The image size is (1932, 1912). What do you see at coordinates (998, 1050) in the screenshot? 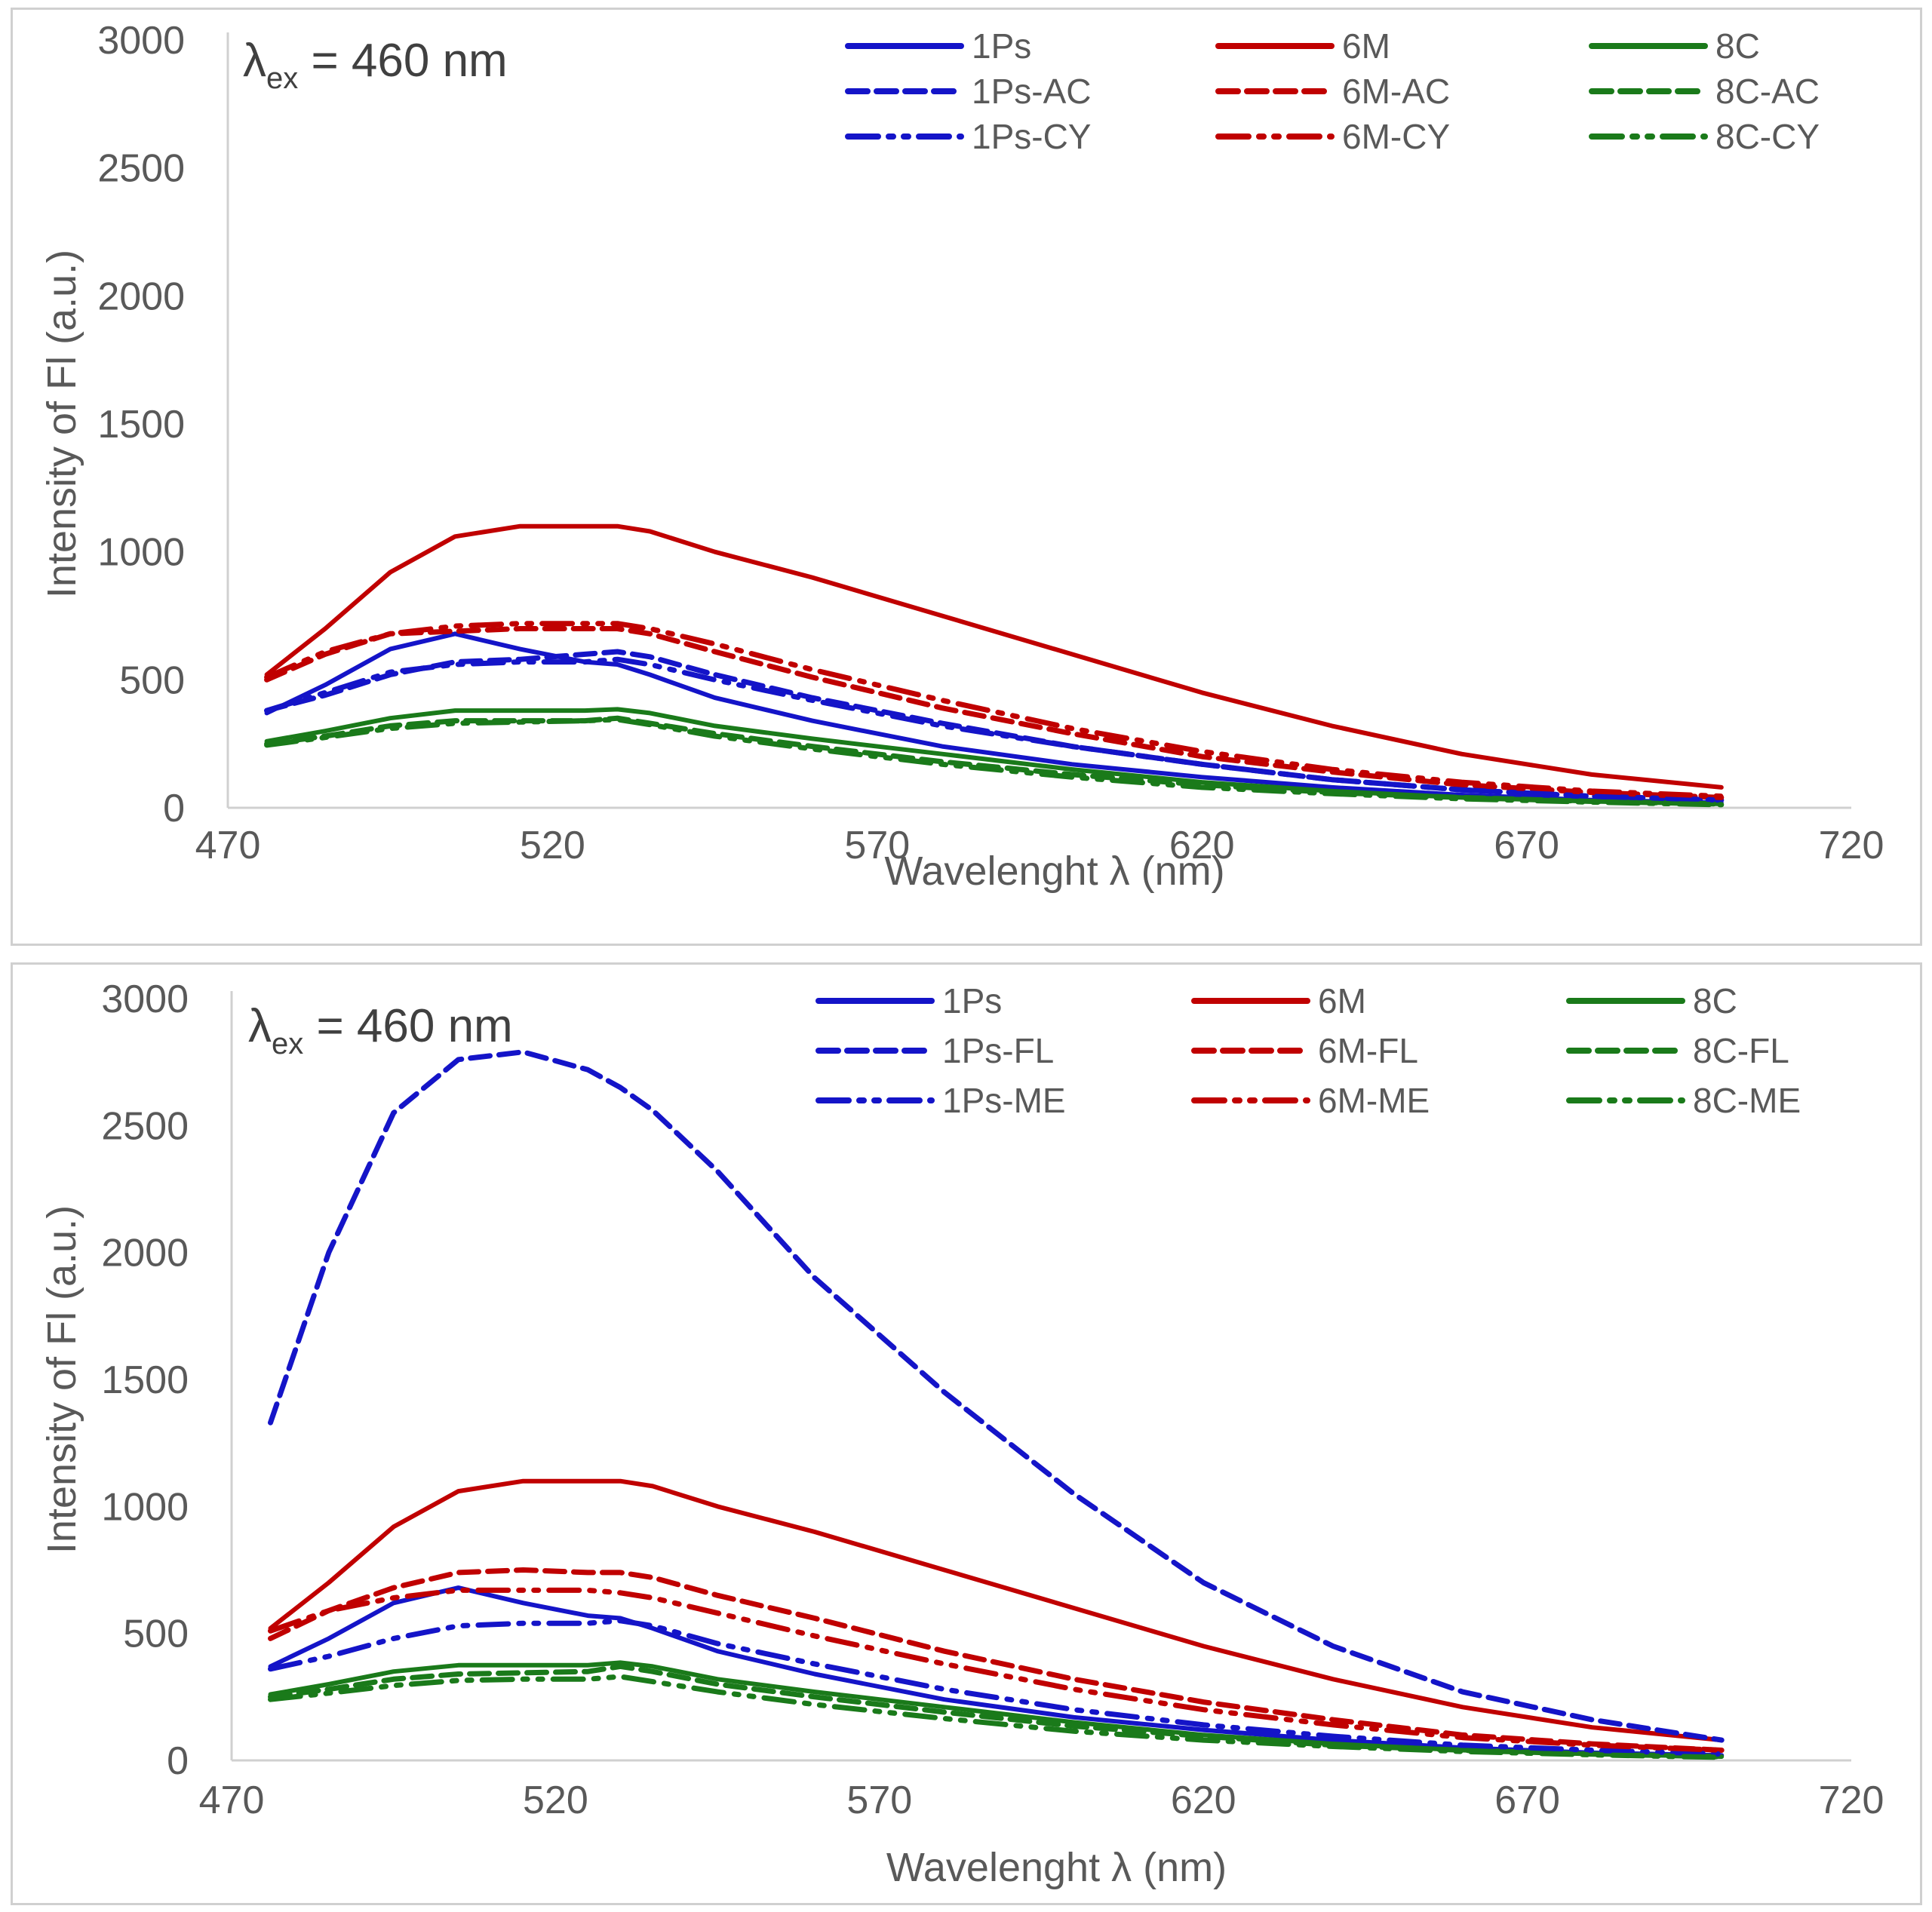
I see `legend-label: 1Ps-FL` at bounding box center [998, 1050].